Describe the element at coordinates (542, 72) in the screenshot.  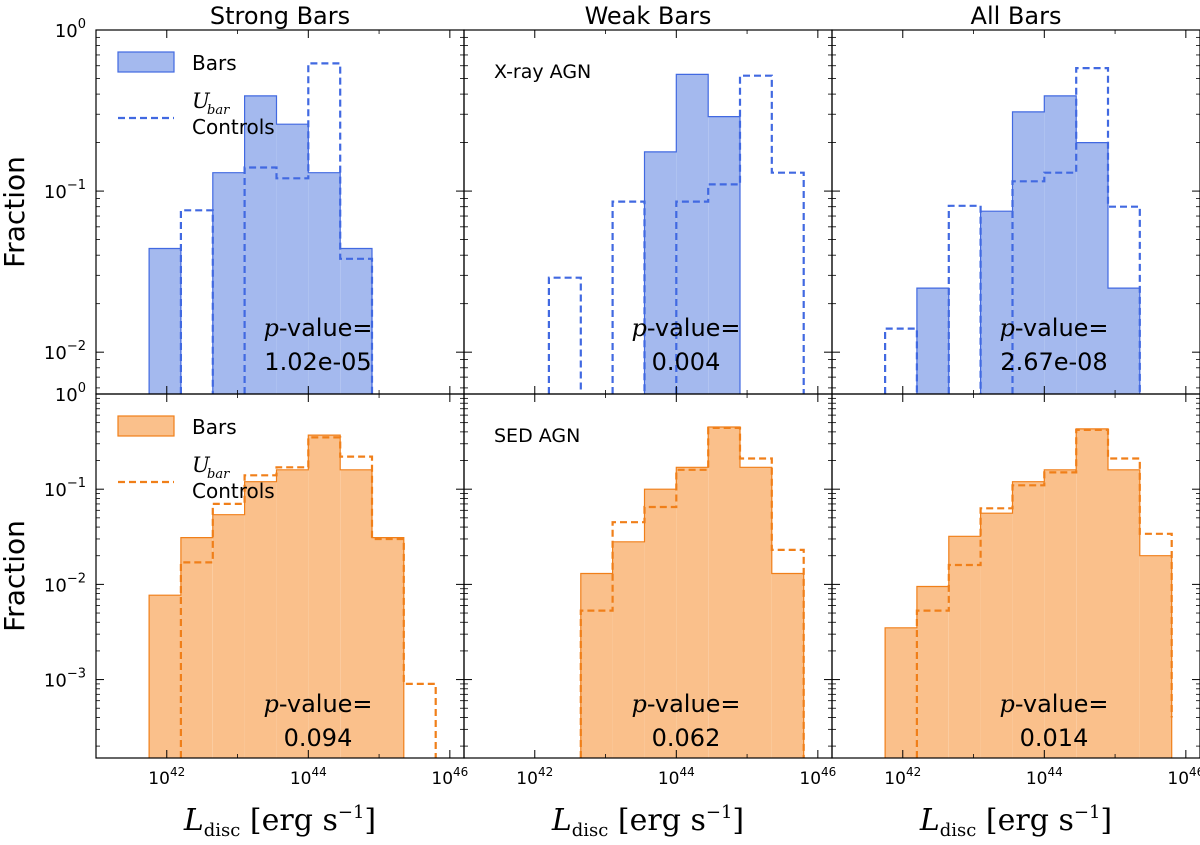
I see `sample-annotation: X-ray AGN` at that location.